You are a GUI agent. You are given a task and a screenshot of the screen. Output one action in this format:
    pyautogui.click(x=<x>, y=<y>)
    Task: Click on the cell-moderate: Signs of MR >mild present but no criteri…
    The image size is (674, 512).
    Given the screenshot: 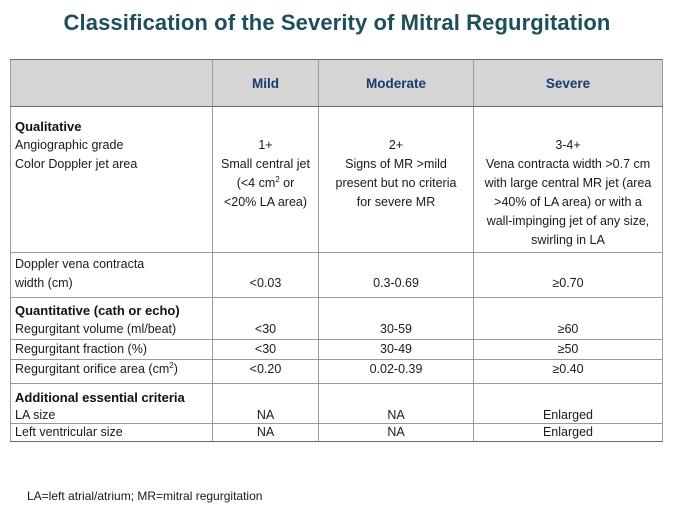 What is the action you would take?
    pyautogui.click(x=396, y=204)
    